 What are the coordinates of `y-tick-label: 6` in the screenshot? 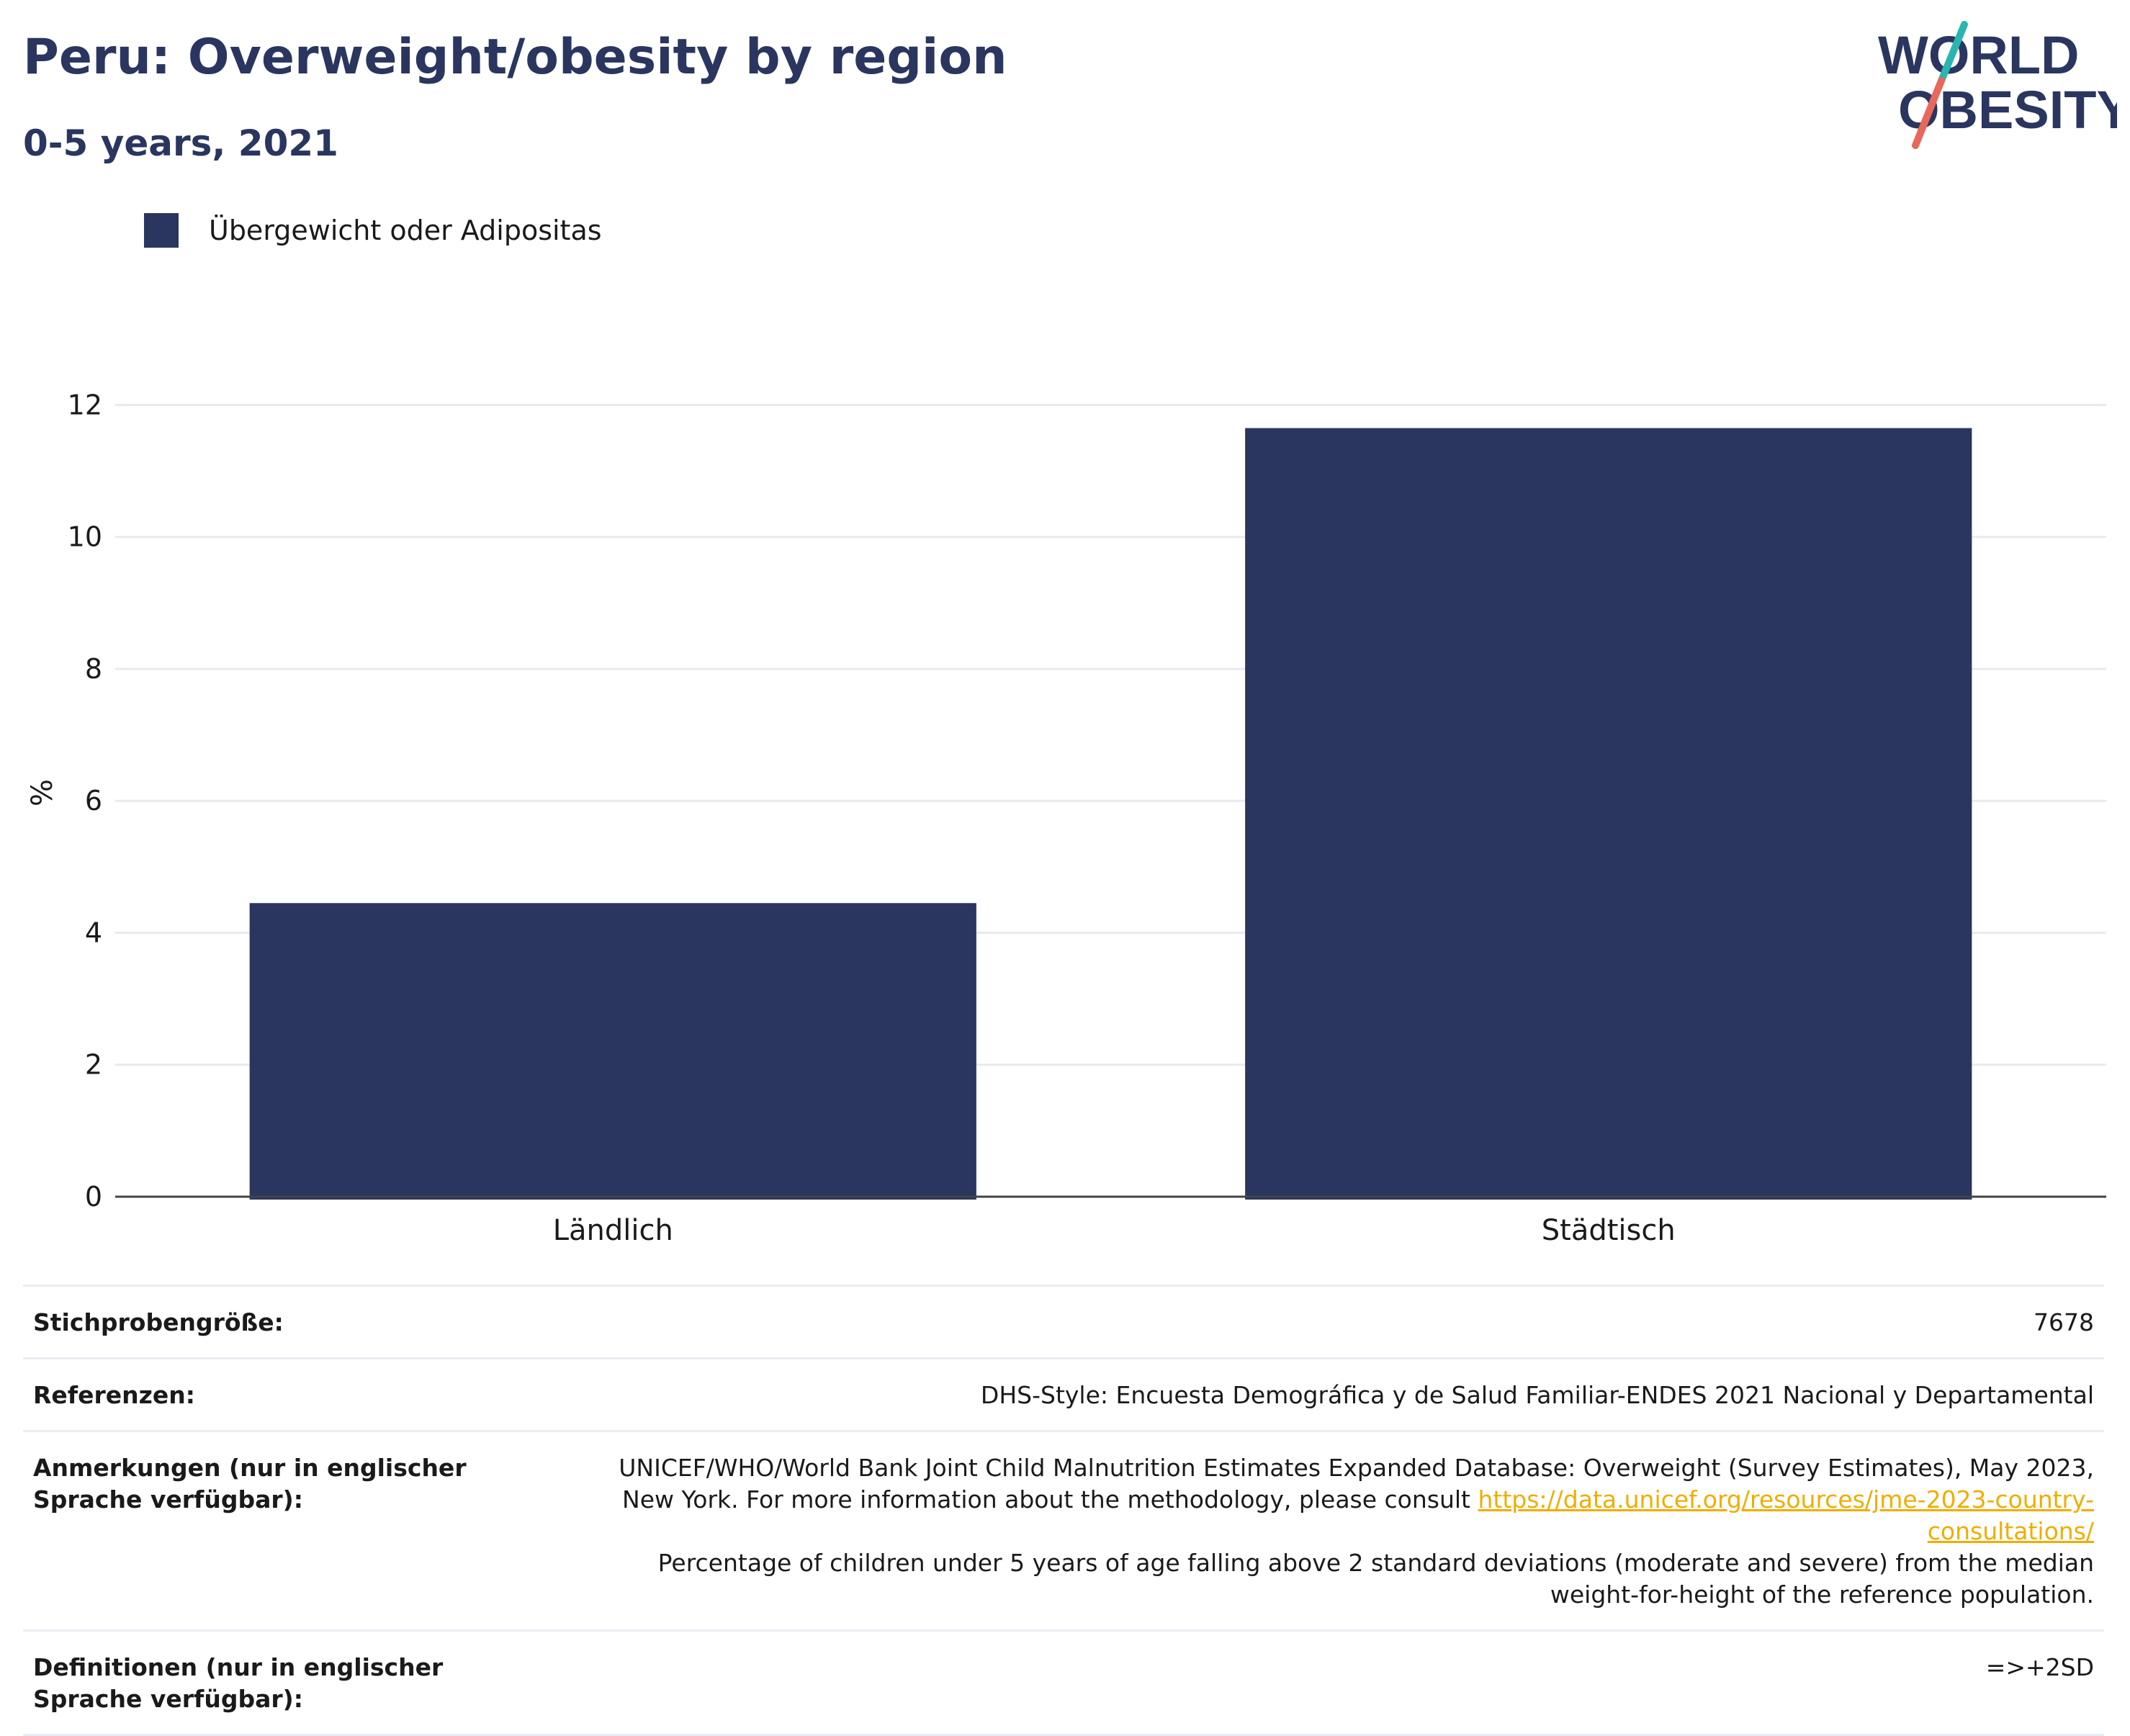 It's located at (93, 801).